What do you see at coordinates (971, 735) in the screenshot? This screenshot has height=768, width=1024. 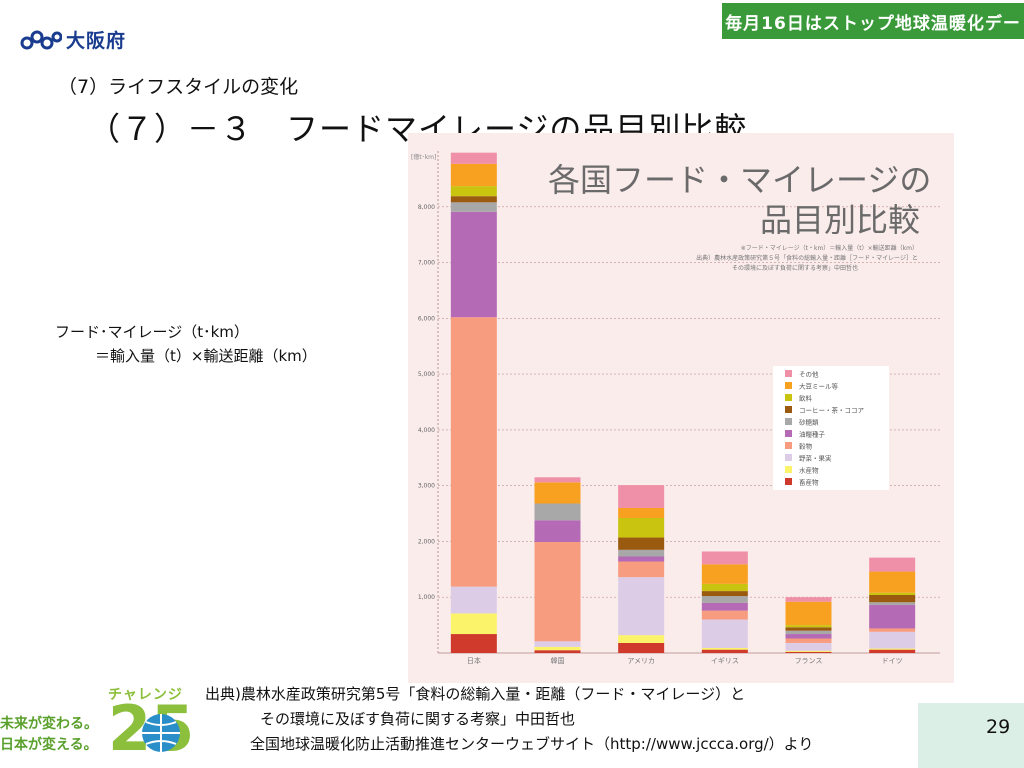 I see `page-number-box` at bounding box center [971, 735].